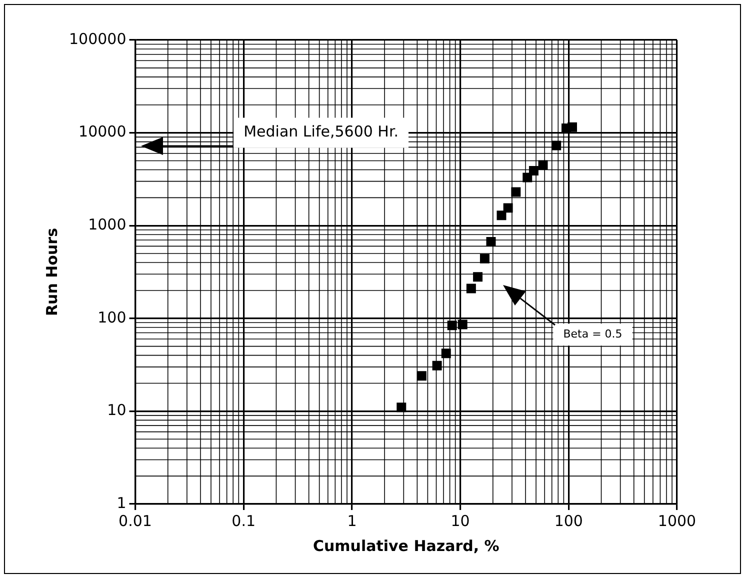  What do you see at coordinates (592, 334) in the screenshot?
I see `annotation: Beta = 0.5` at bounding box center [592, 334].